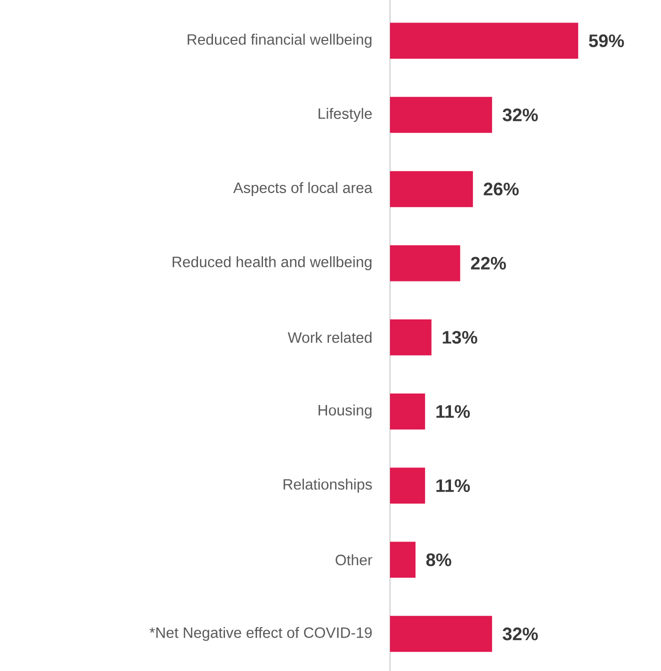  What do you see at coordinates (345, 411) in the screenshot?
I see `y-tick-label: Housing` at bounding box center [345, 411].